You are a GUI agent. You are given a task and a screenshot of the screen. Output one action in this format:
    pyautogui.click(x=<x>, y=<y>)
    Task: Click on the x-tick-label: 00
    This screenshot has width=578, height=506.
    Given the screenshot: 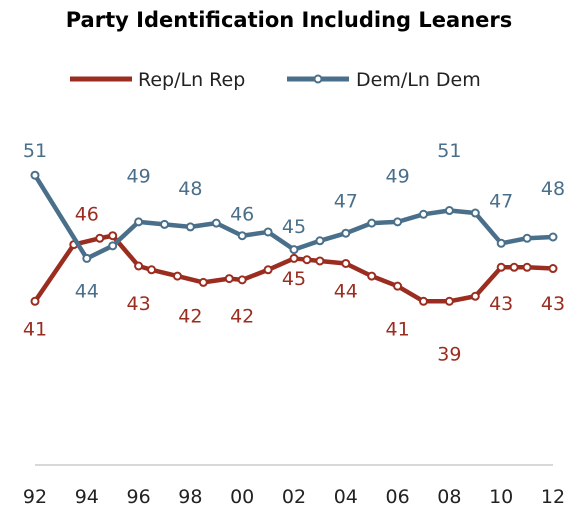 What is the action you would take?
    pyautogui.click(x=242, y=496)
    